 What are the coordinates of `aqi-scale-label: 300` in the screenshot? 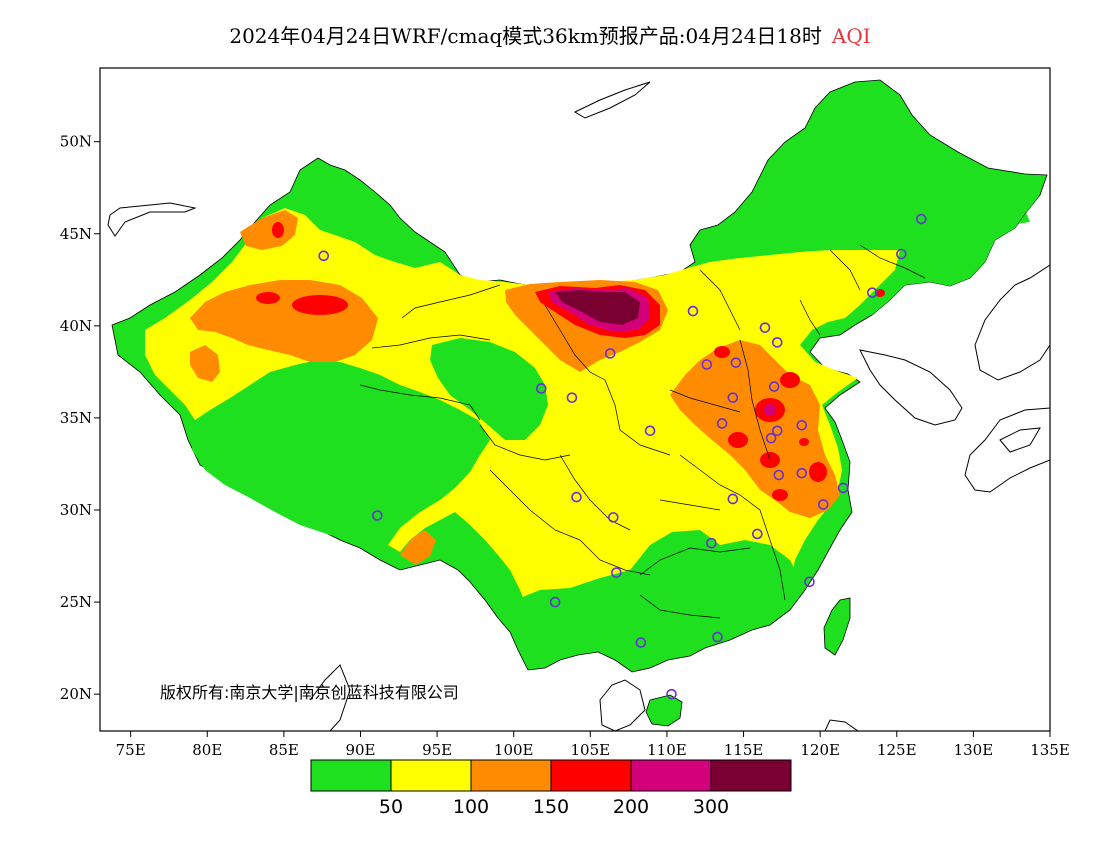 It's located at (711, 807).